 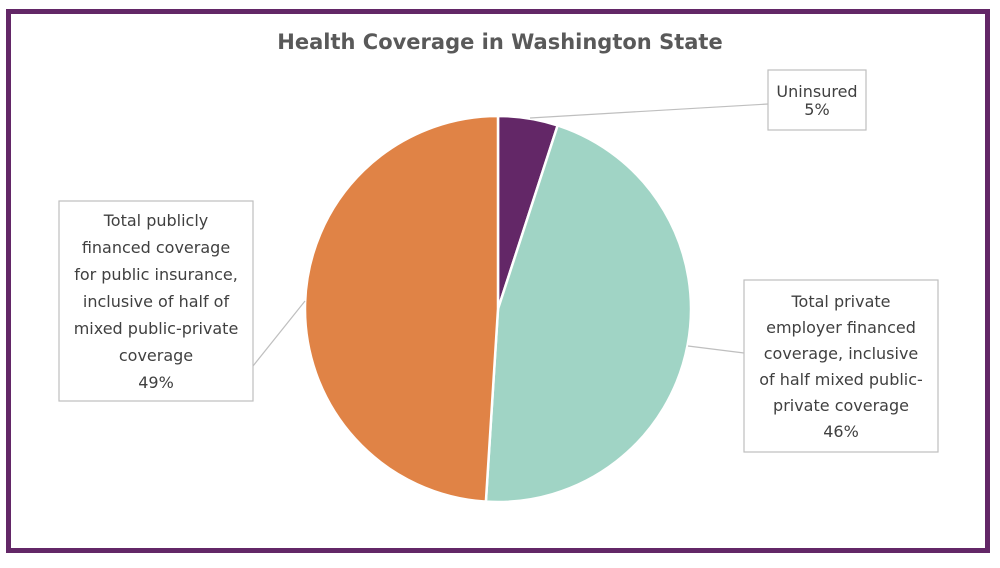 I want to click on data-label-percent: 49%, so click(x=156, y=382).